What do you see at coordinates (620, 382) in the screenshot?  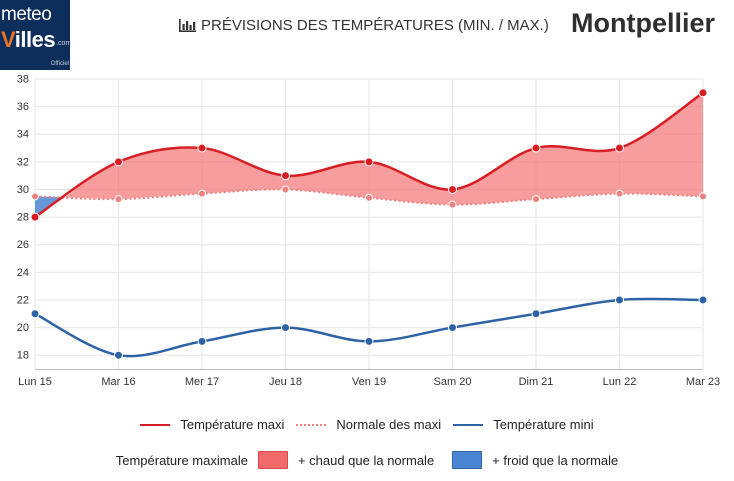 I see `x-tick-label: Lun 22` at bounding box center [620, 382].